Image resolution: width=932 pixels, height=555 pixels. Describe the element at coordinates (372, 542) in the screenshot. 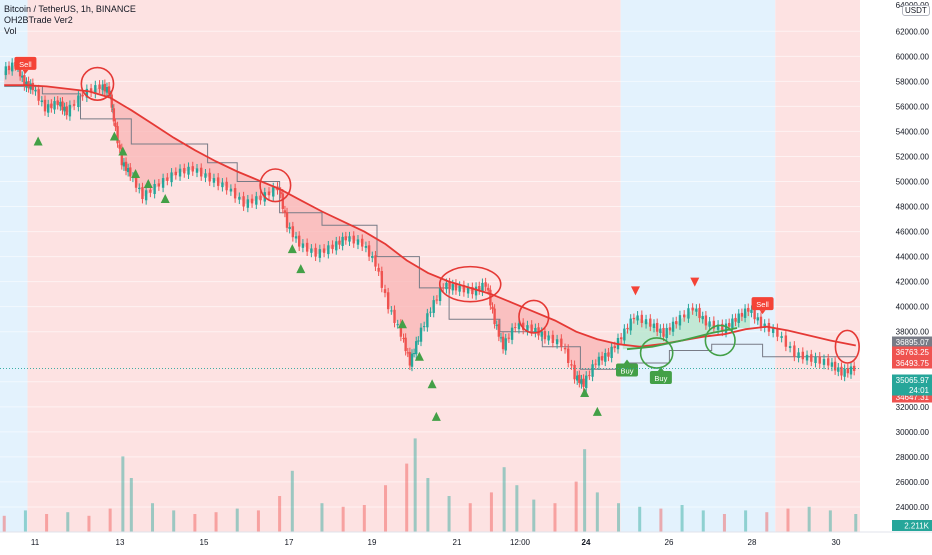

I see `x-tick-label: 19` at that location.